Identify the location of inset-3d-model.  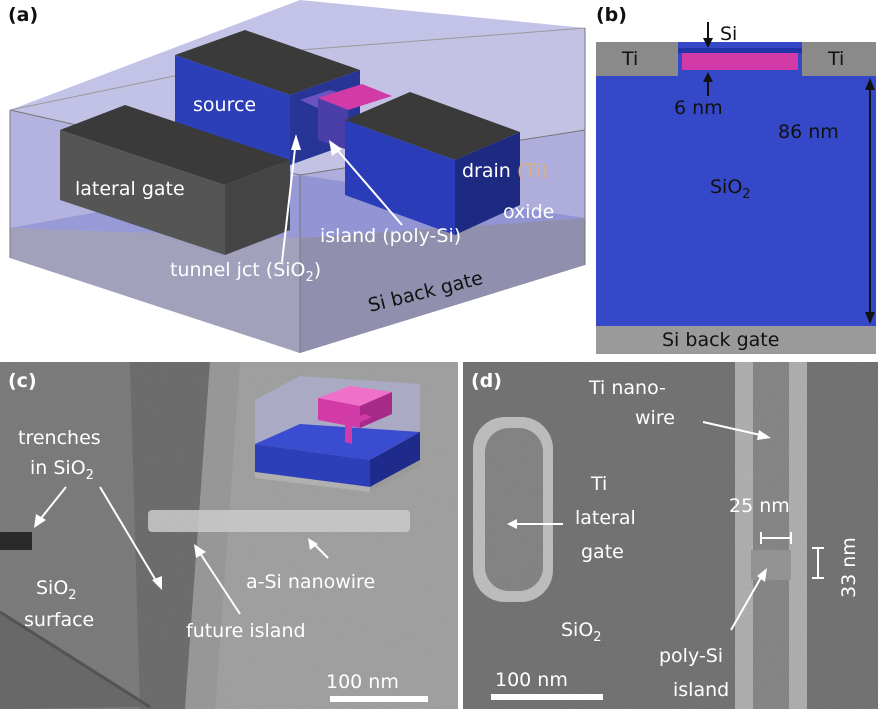
(337, 434).